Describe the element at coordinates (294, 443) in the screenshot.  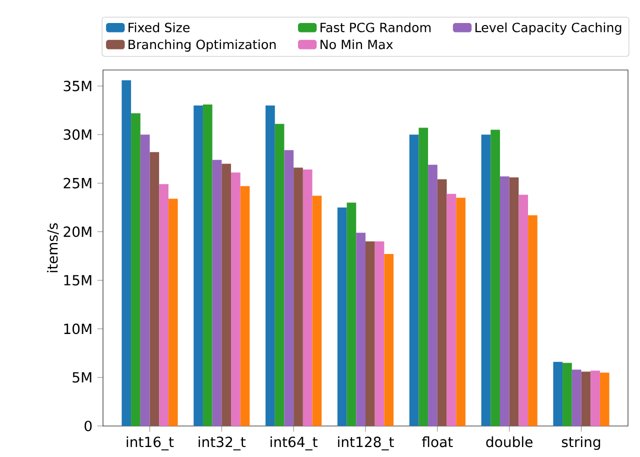
I see `x-tick-label: int64_t` at that location.